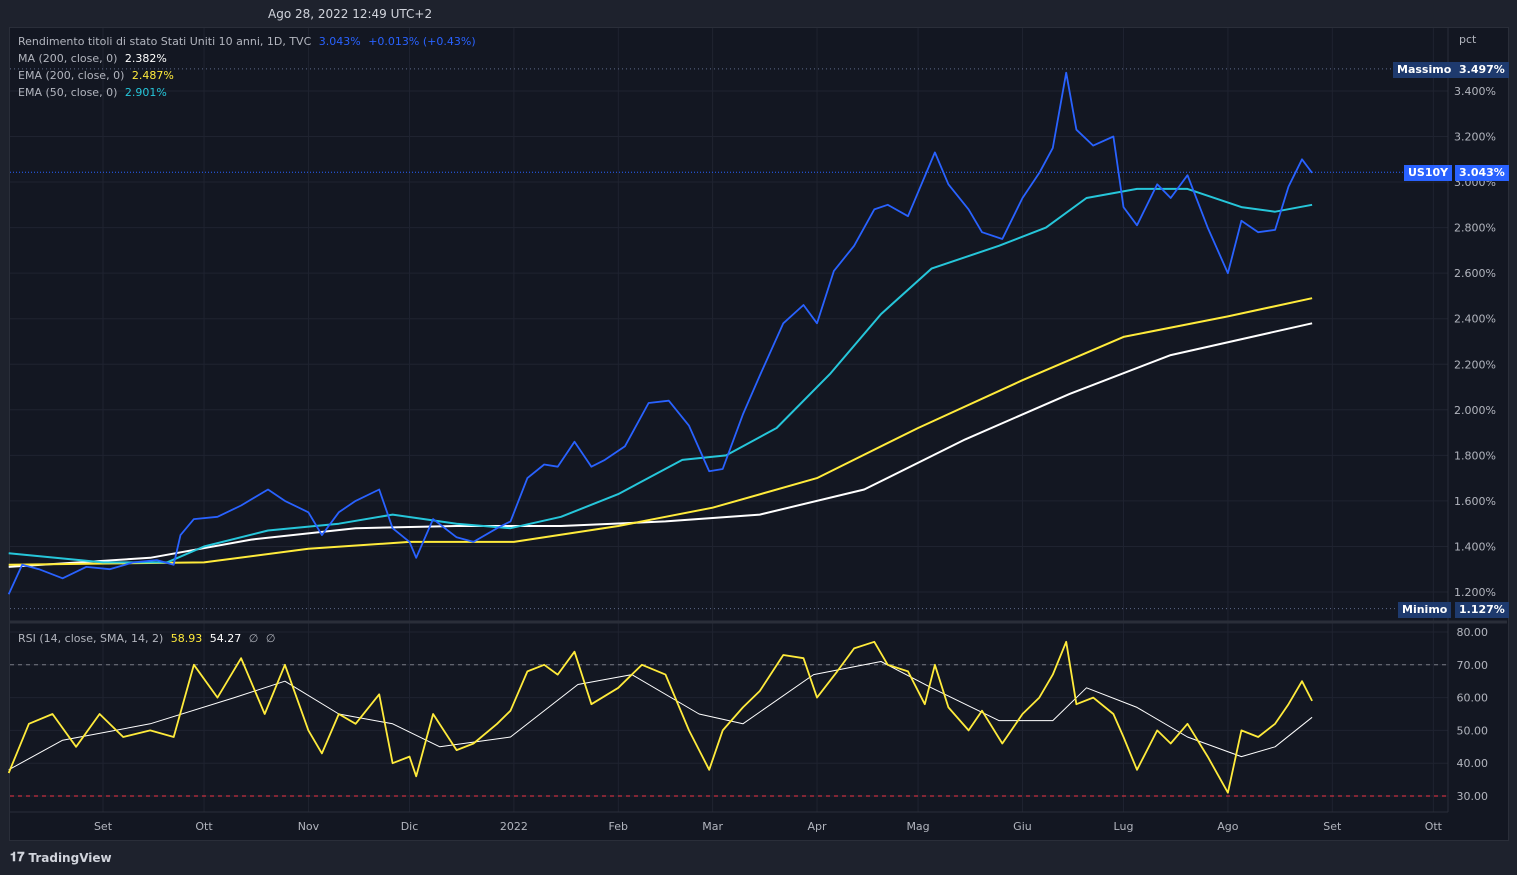  I want to click on legend-ema200: EMA (200, close, 0) 2.487%, so click(96, 75).